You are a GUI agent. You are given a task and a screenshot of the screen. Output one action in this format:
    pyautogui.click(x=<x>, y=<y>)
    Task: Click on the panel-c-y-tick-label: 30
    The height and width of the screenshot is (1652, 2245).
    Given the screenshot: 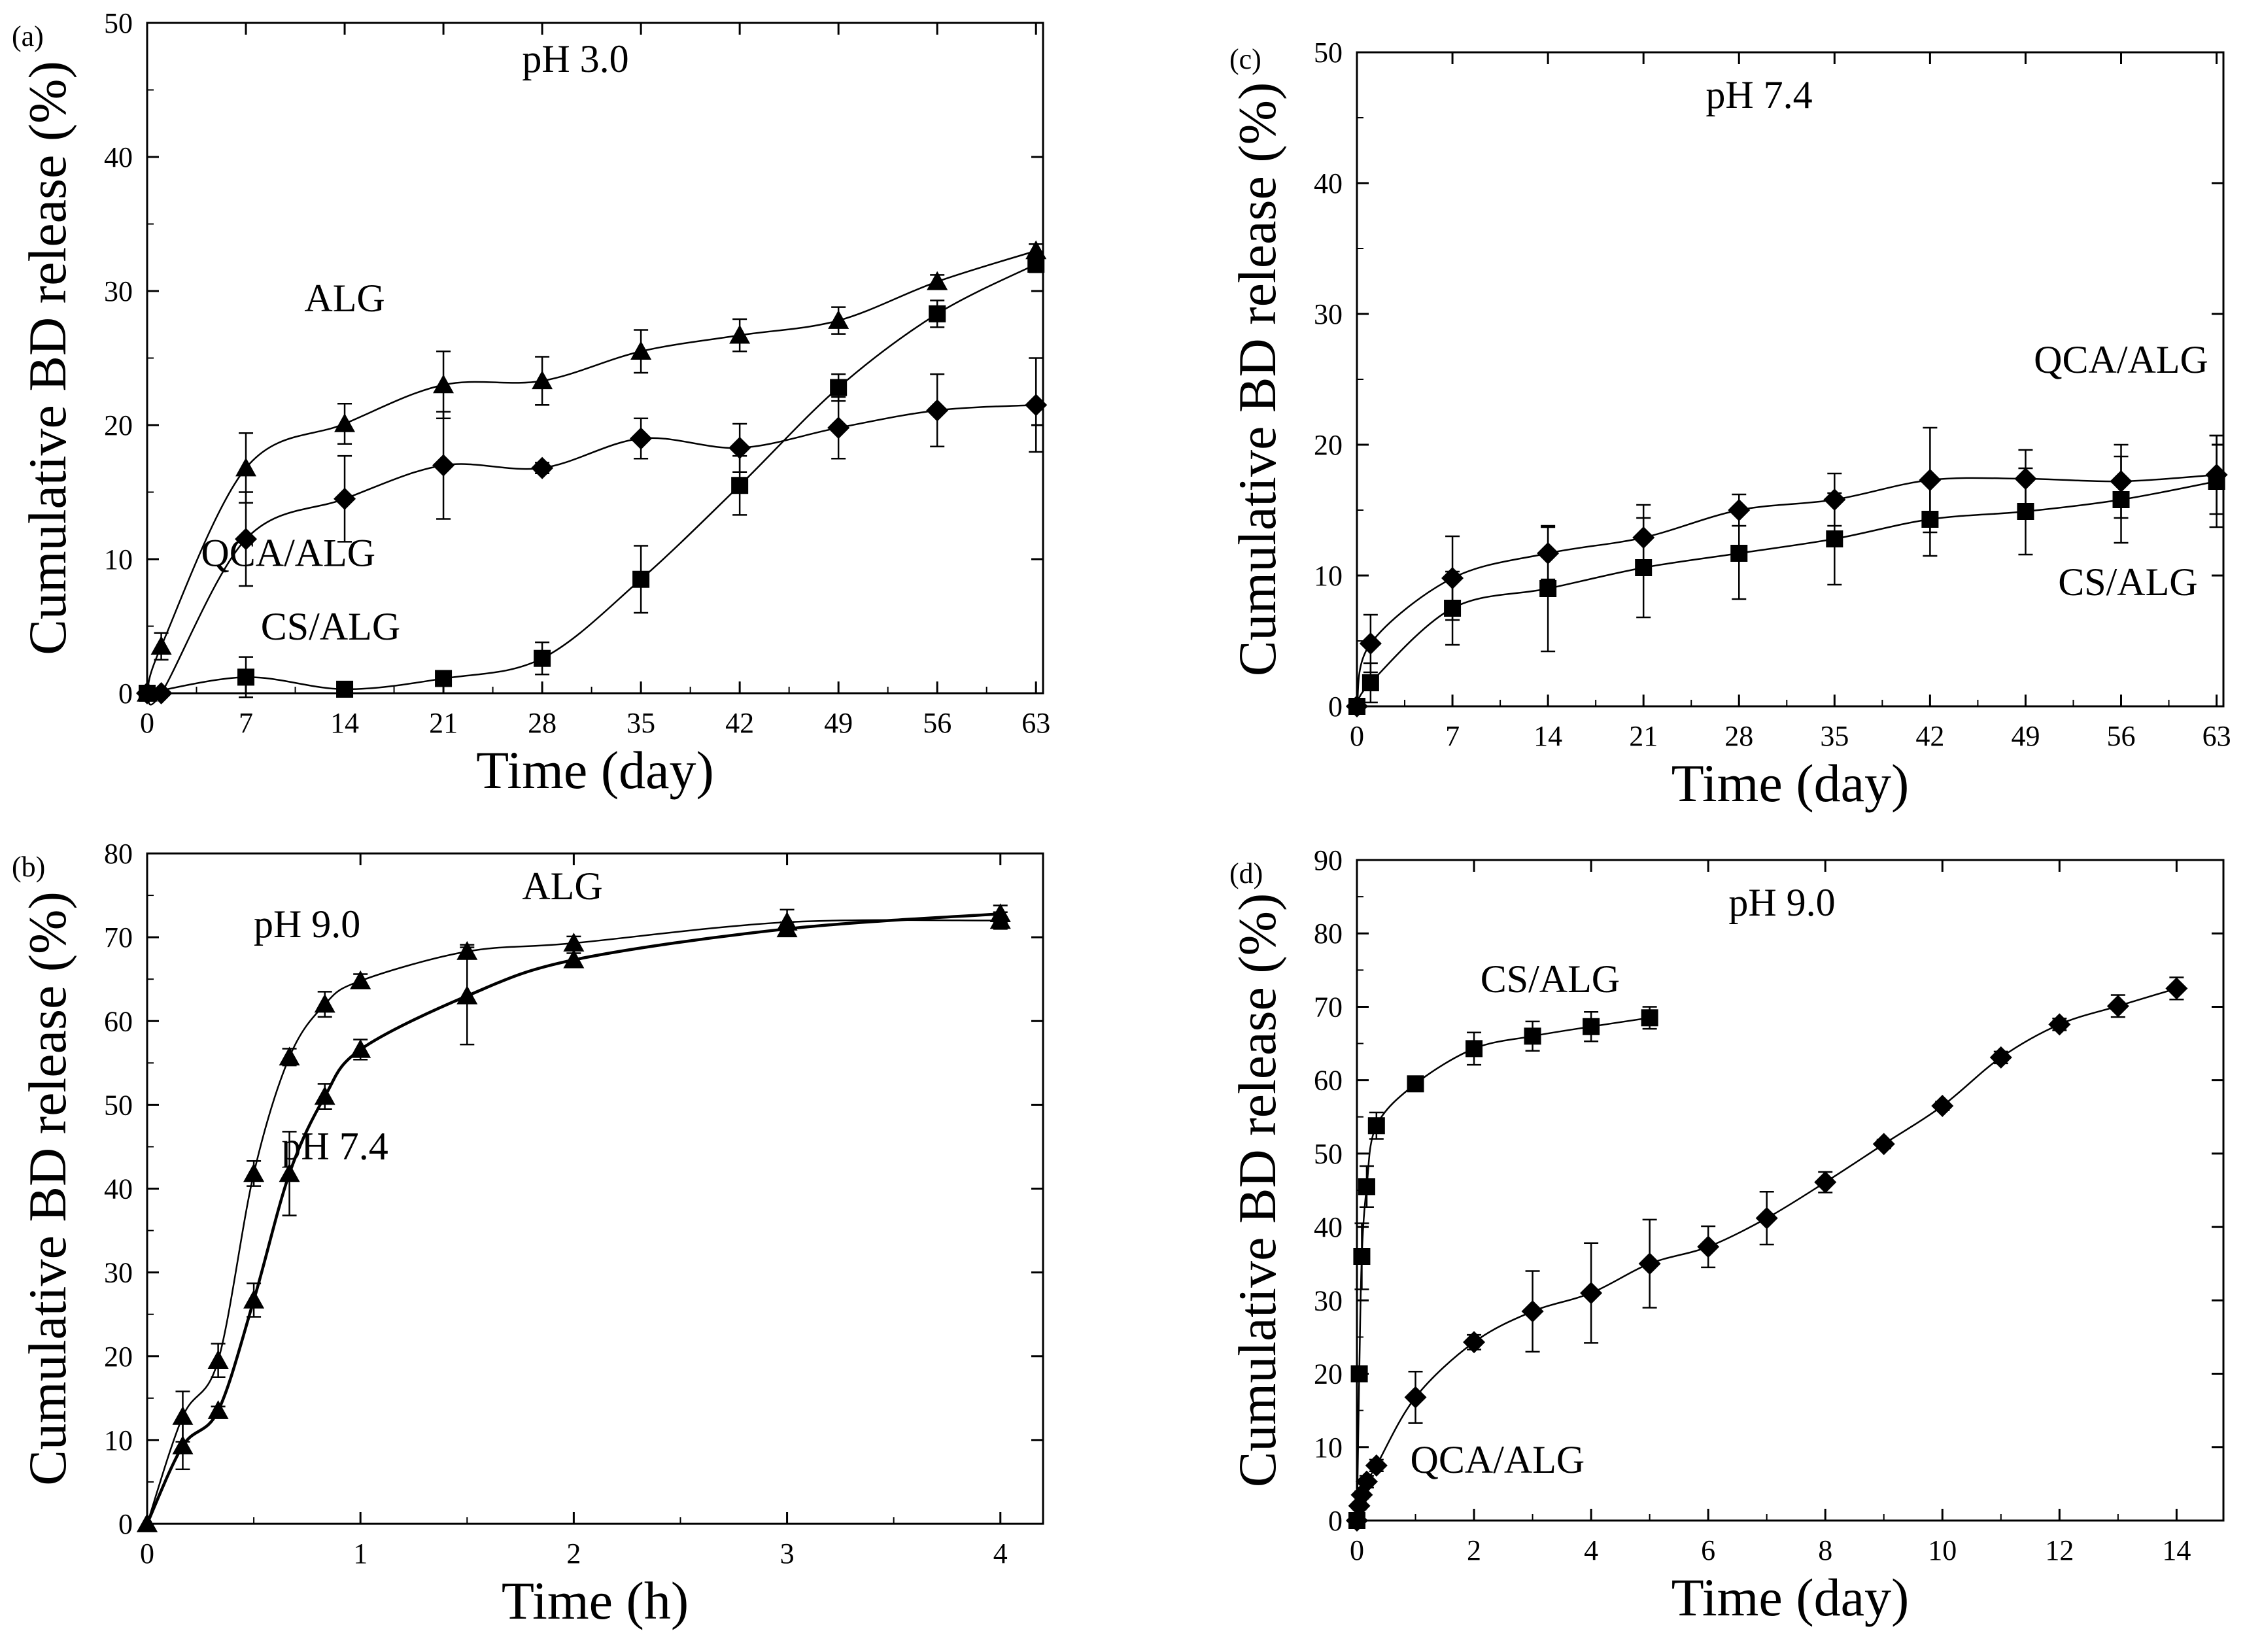 What is the action you would take?
    pyautogui.click(x=1329, y=314)
    